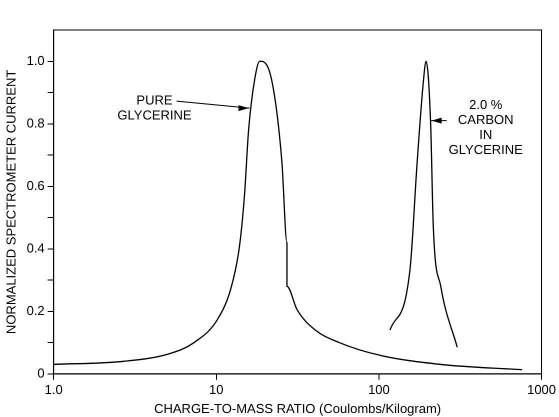 The height and width of the screenshot is (417, 559). I want to click on y-tick-label: 0, so click(41, 372).